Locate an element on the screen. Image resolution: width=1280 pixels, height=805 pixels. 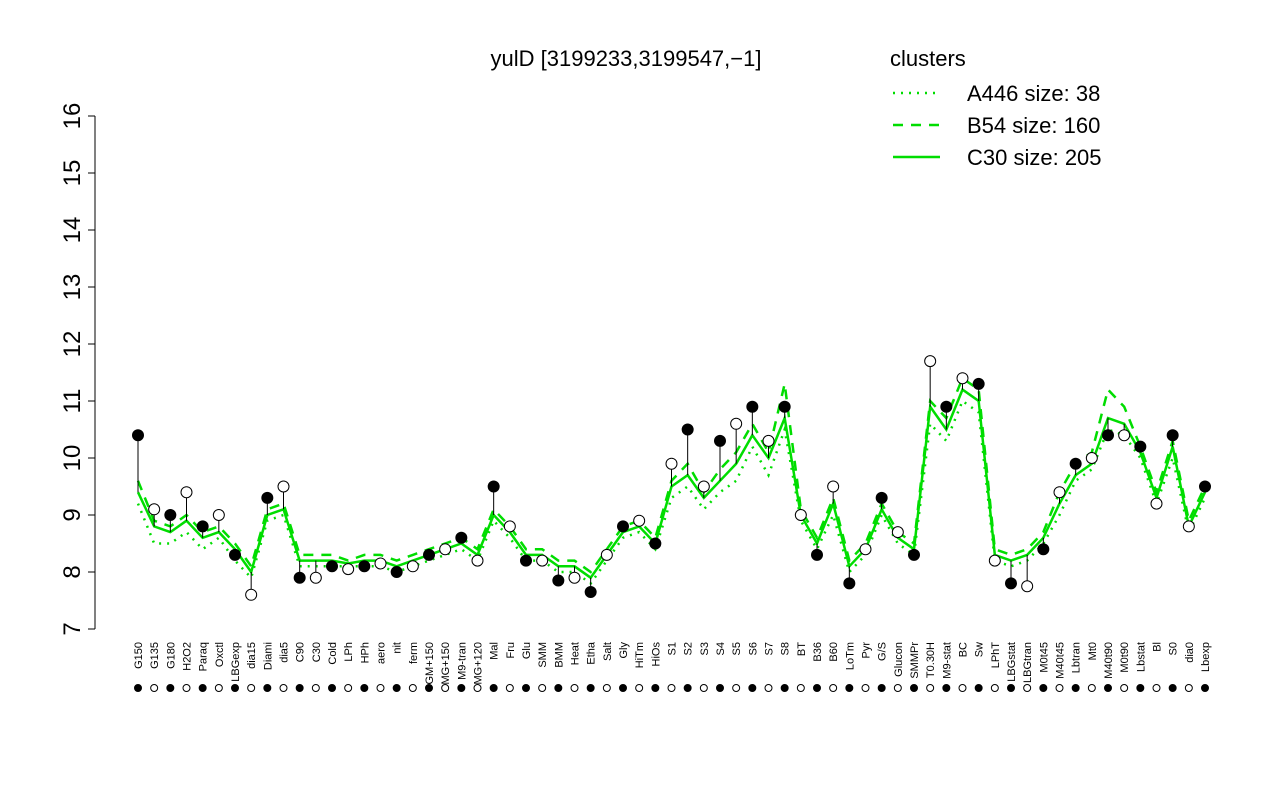
x-tick-label: BC is located at coordinates (964, 649).